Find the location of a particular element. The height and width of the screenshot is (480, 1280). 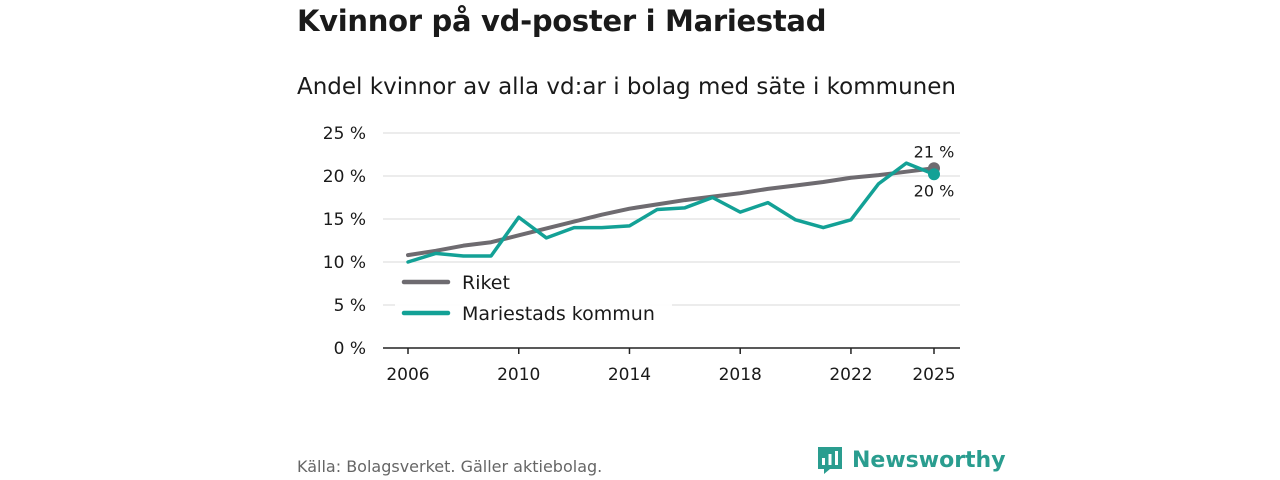

end-label-riket: 21 % is located at coordinates (934, 151).